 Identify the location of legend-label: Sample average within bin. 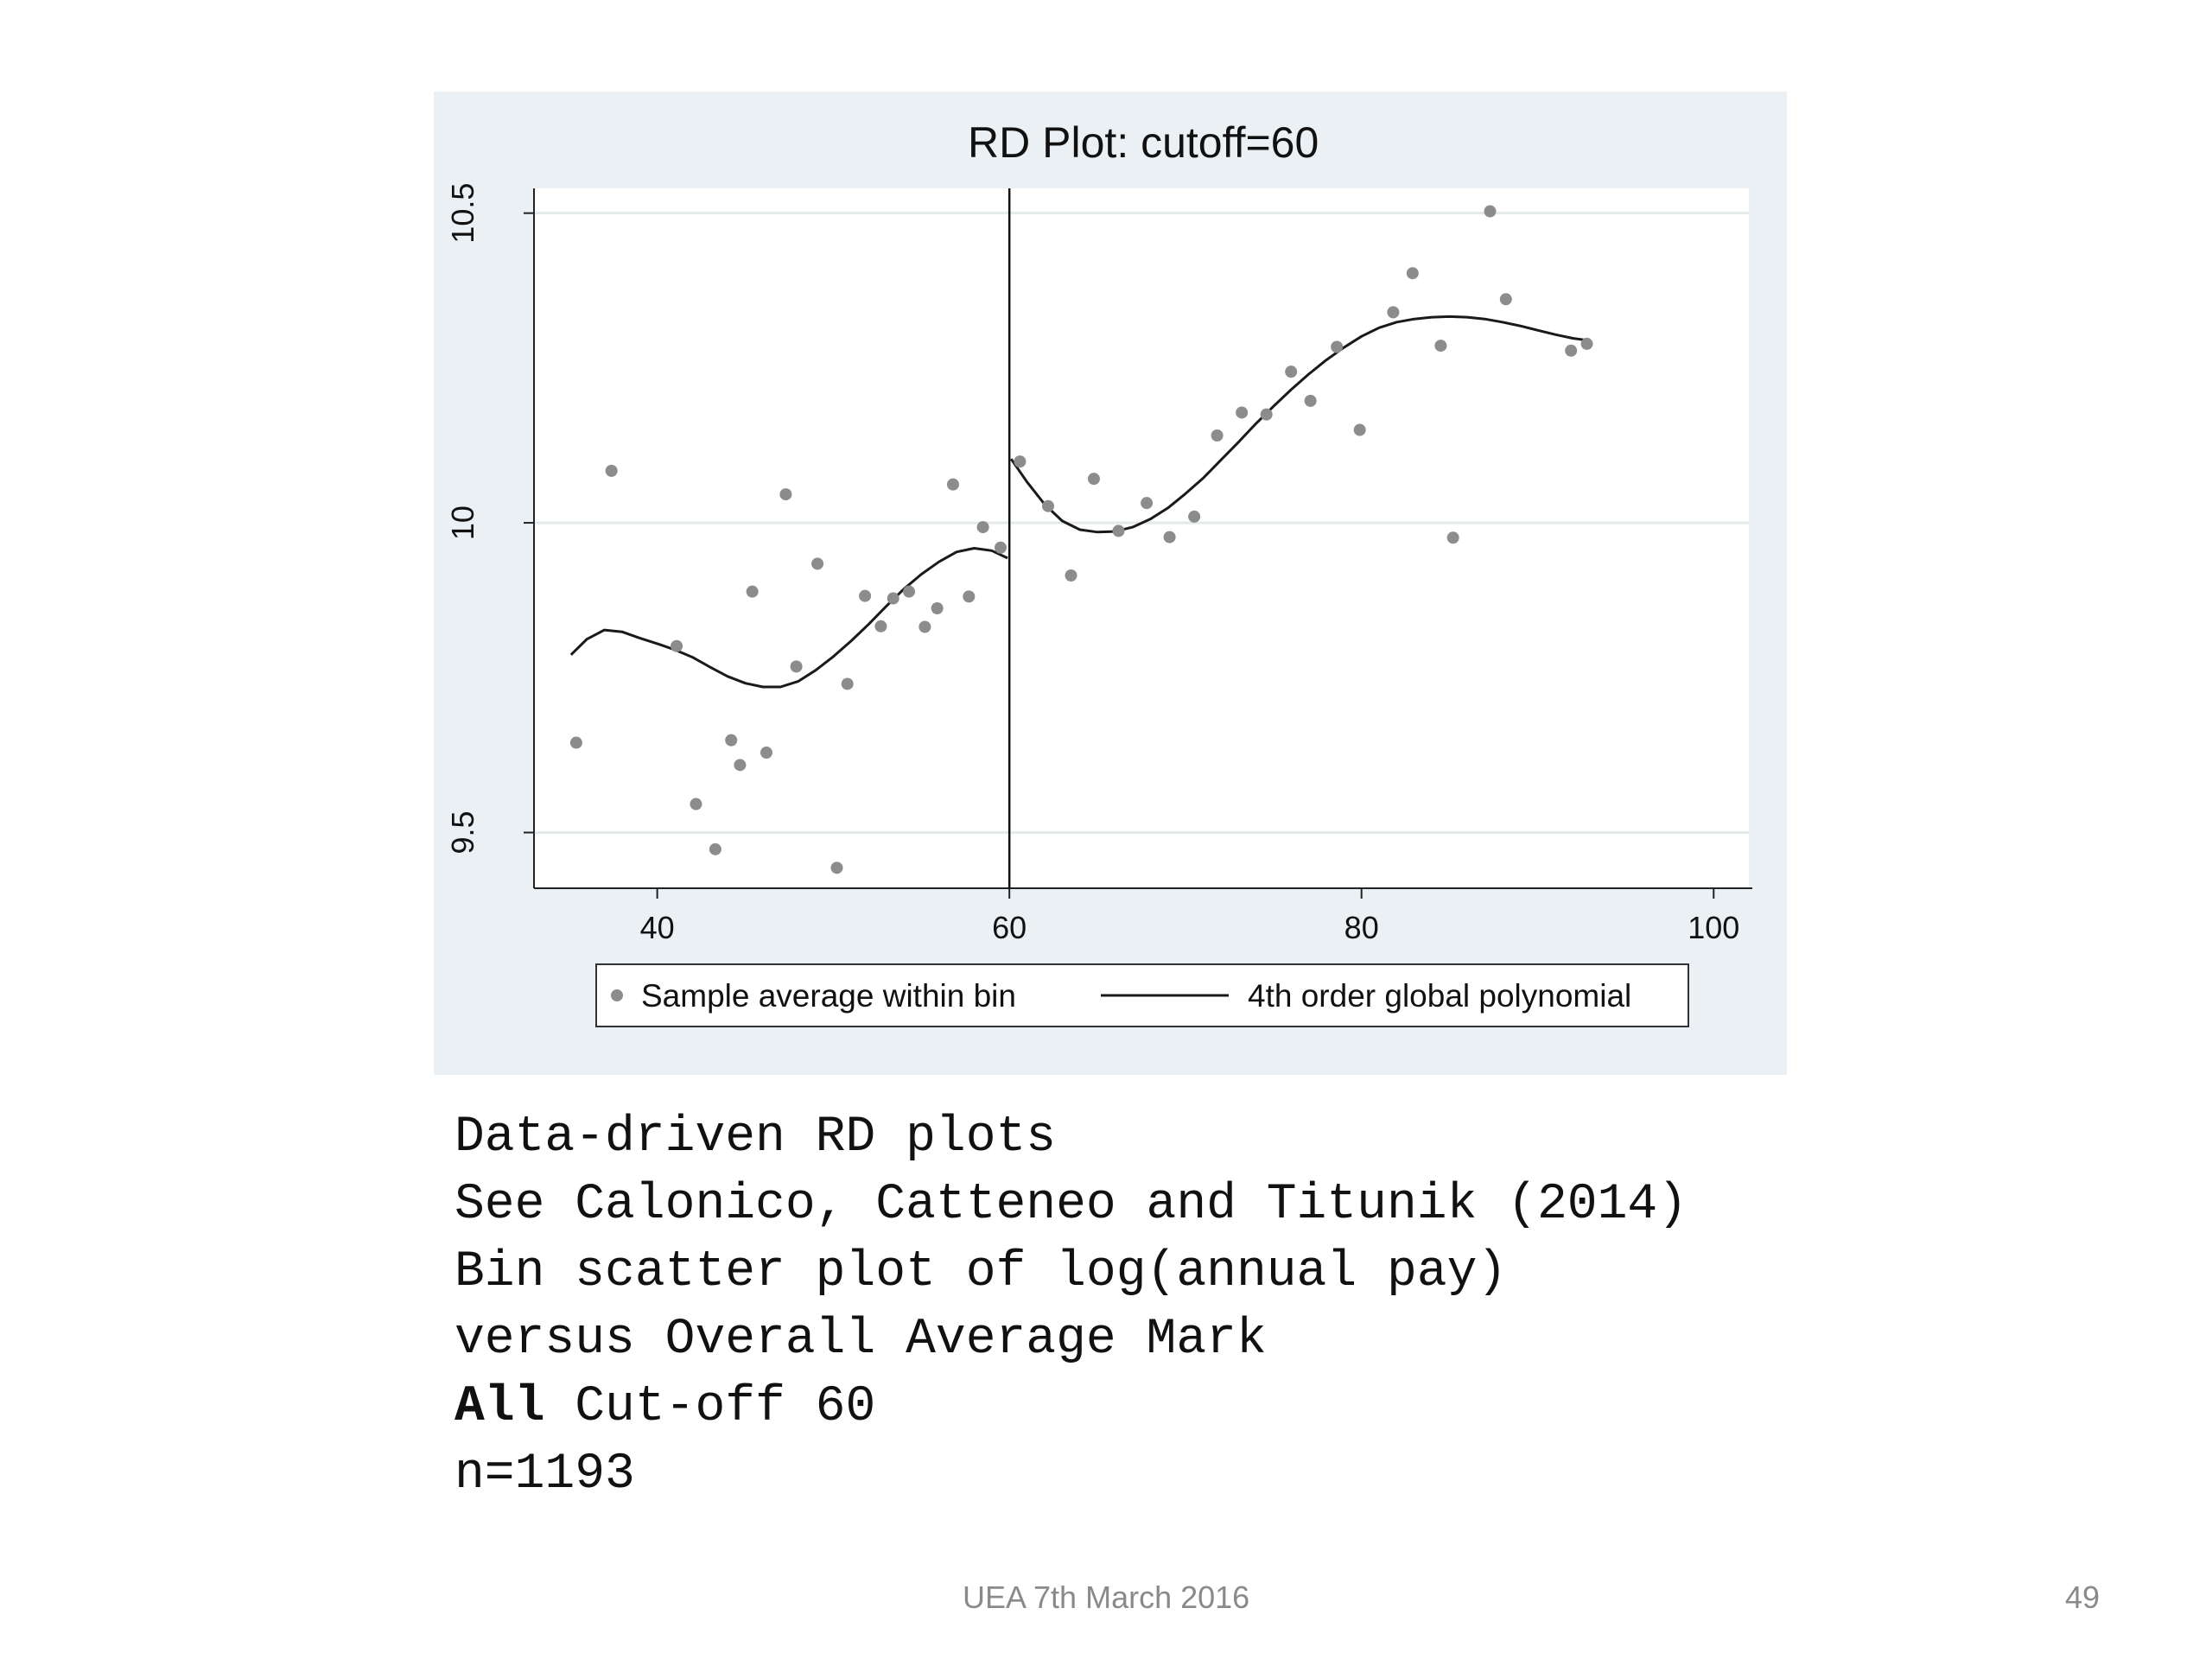
(828, 996).